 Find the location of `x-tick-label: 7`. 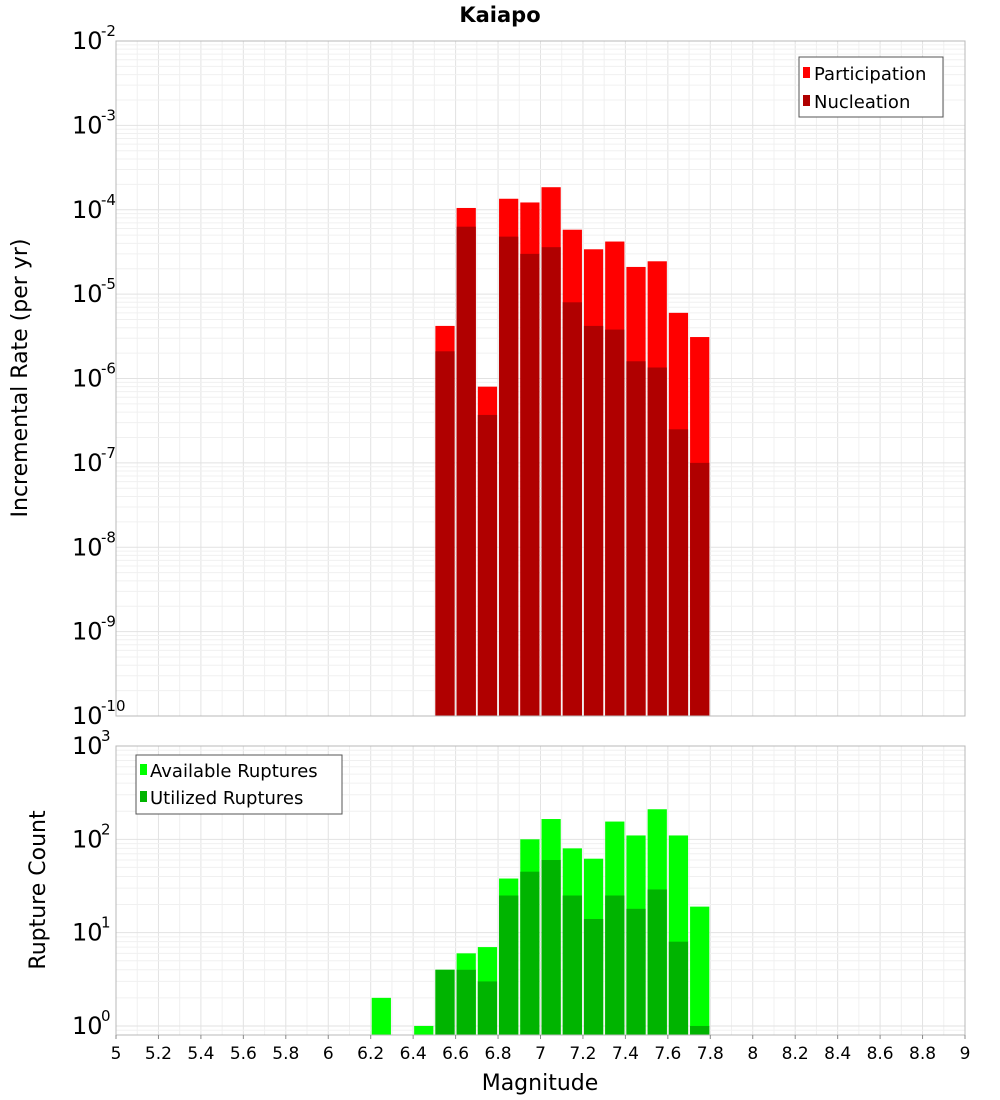

x-tick-label: 7 is located at coordinates (540, 1054).